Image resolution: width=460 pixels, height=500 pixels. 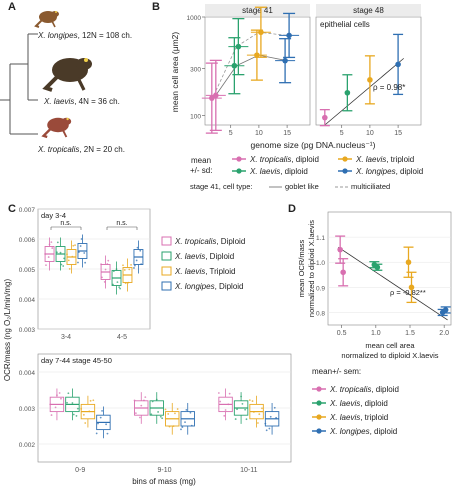 I want to click on facet-strip, so click(x=368, y=10).